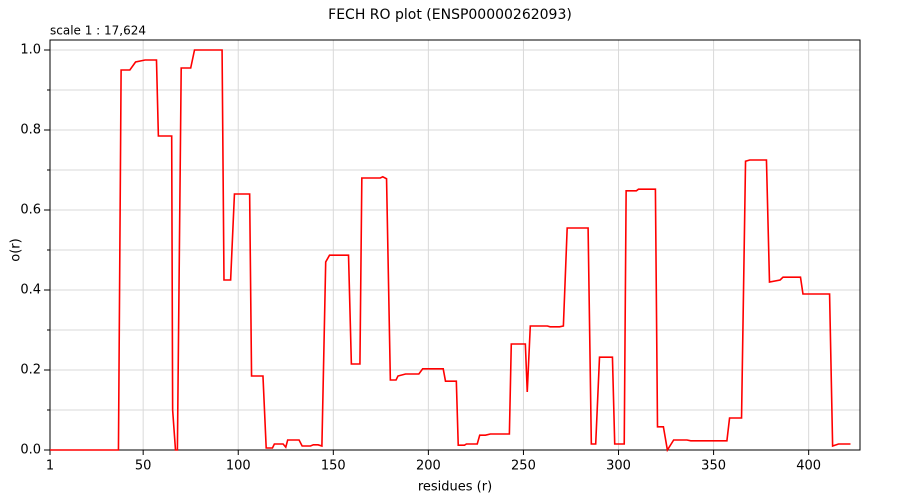 The height and width of the screenshot is (500, 900). I want to click on x-tick-label: 1, so click(50, 466).